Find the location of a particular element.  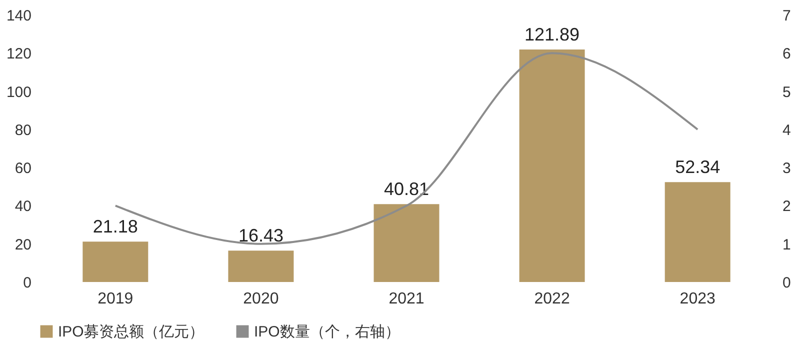

x-tick-label: 2019 is located at coordinates (116, 299).